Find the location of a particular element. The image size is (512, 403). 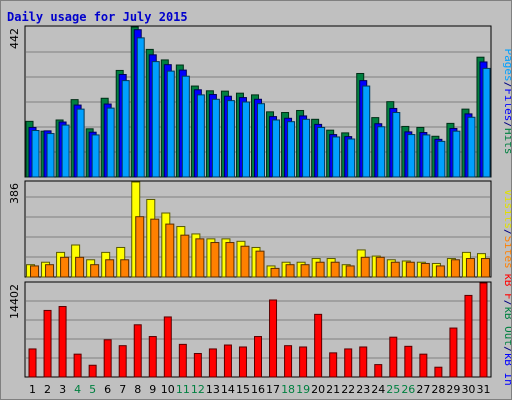

x-tick-label-day-13: 13 is located at coordinates (213, 389).